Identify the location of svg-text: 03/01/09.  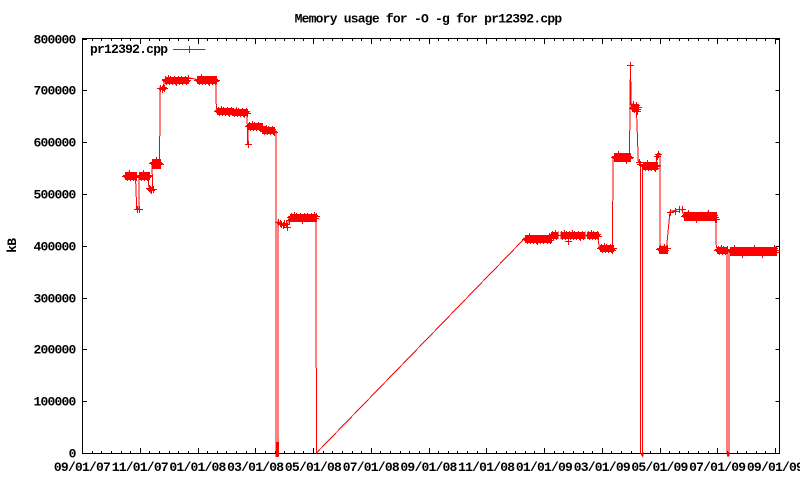
(602, 467).